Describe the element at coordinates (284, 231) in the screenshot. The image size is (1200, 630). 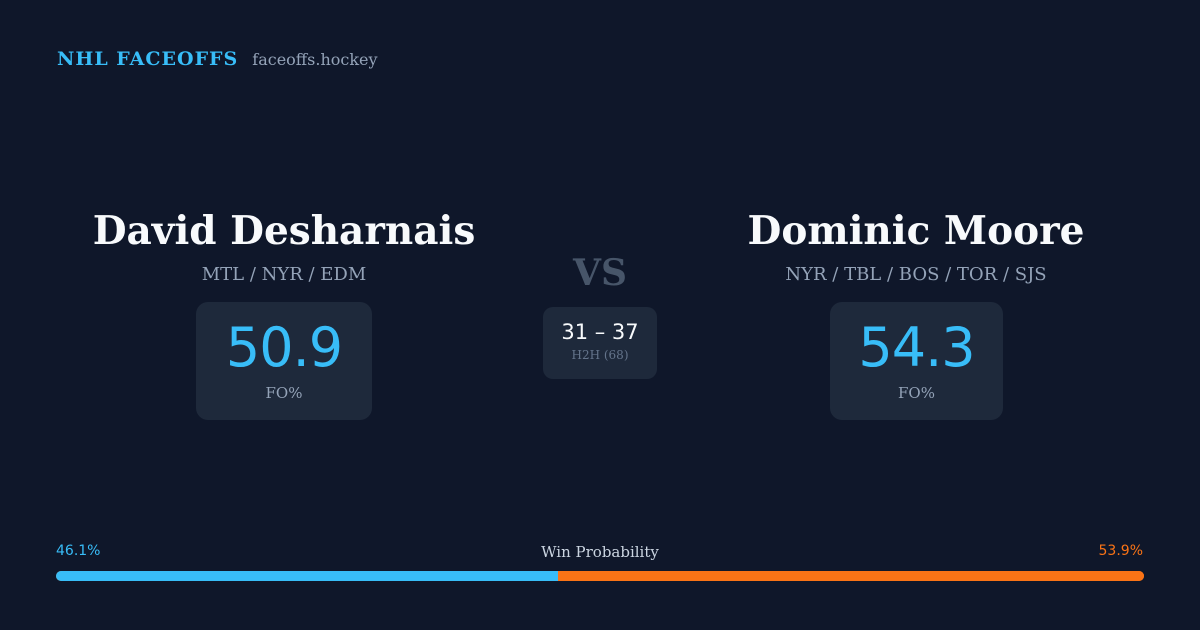
I see `left-player-name: David Desharnais` at that location.